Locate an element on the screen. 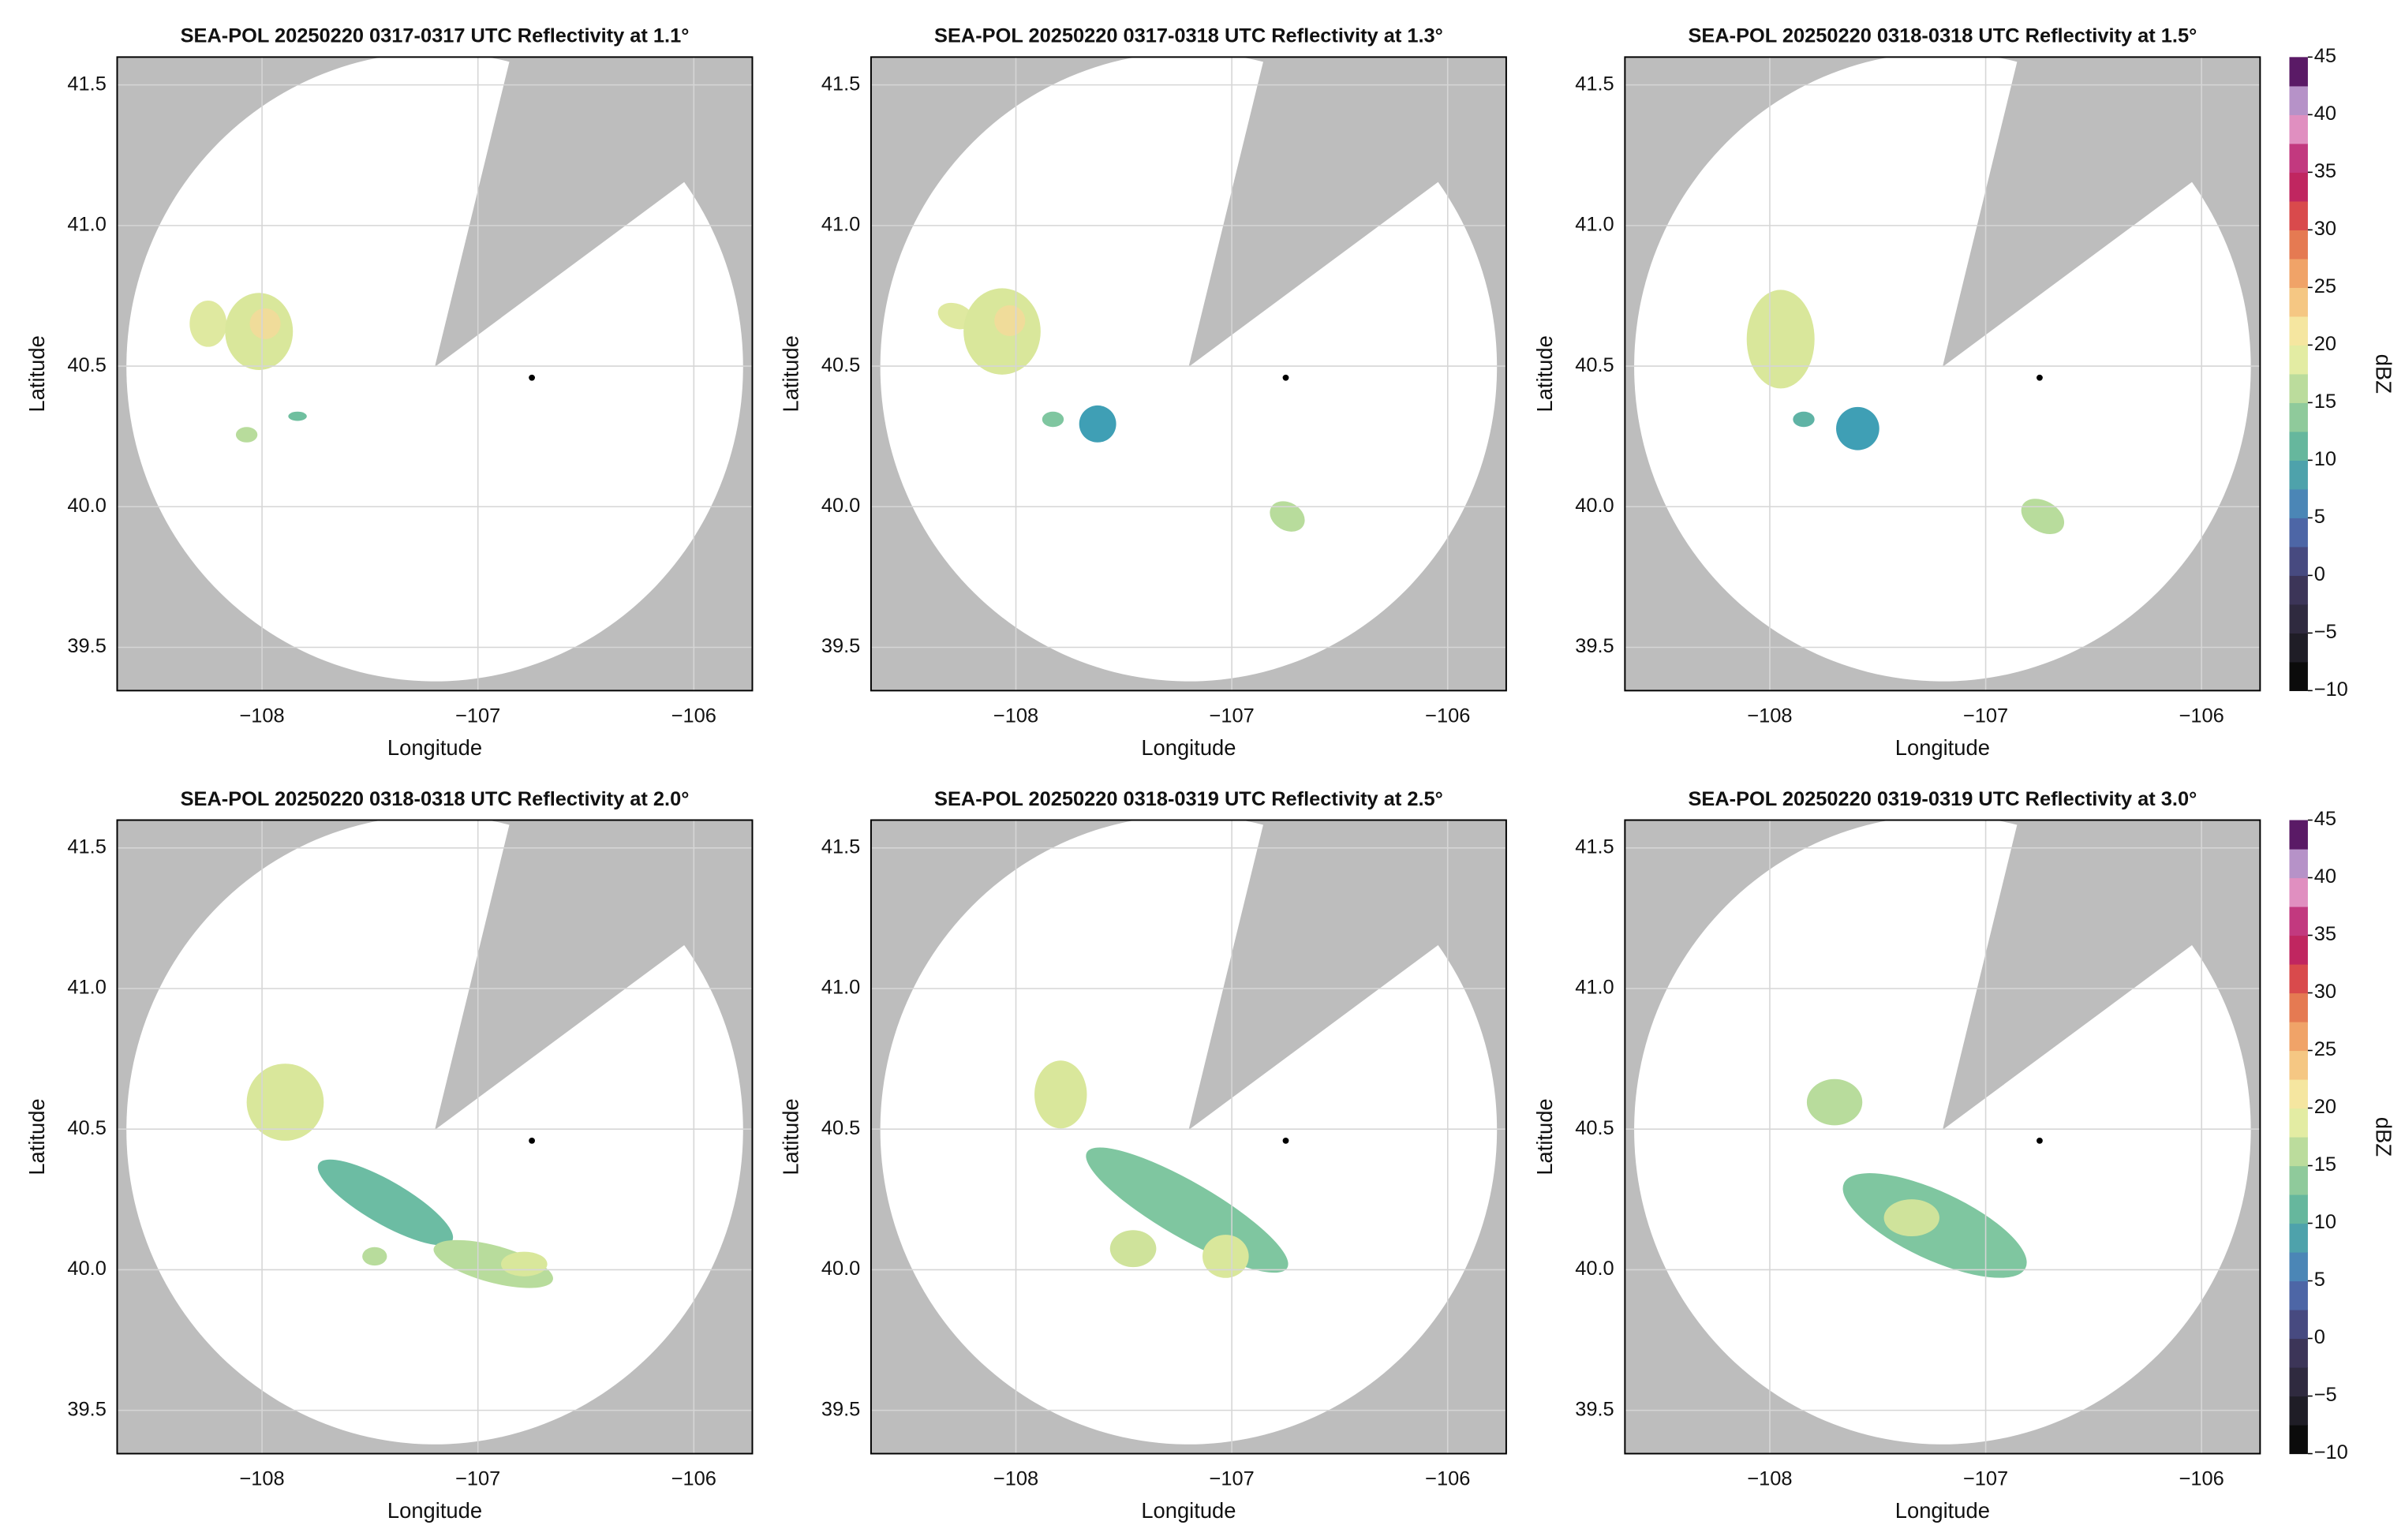 This screenshot has height=1540, width=2405. colorbar-tick-label: −5 is located at coordinates (2325, 632).